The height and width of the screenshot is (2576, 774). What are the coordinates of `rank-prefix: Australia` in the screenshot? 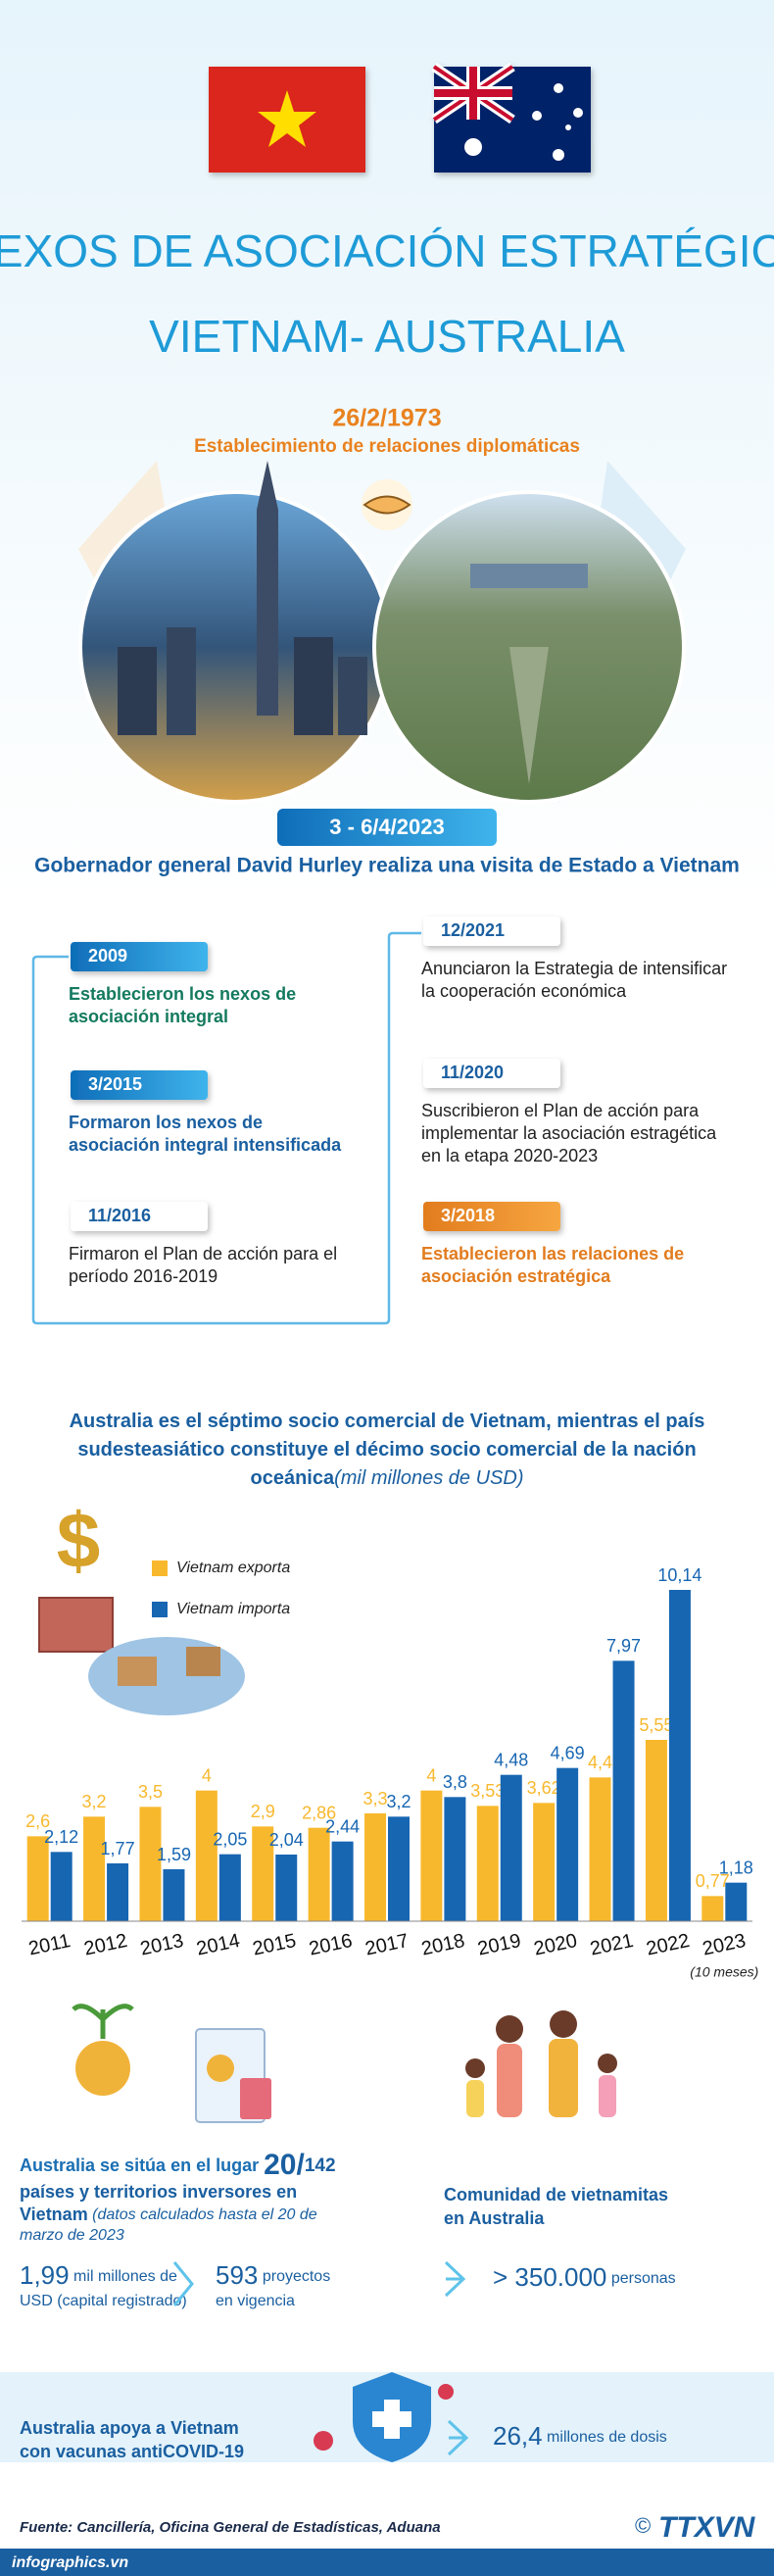 It's located at (58, 2165).